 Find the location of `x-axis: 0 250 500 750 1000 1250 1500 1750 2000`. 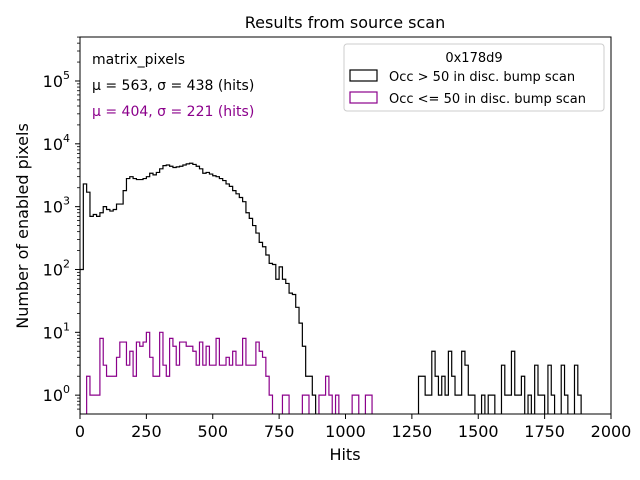

x-axis: 0 250 500 750 1000 1250 1500 1750 2000 is located at coordinates (353, 427).